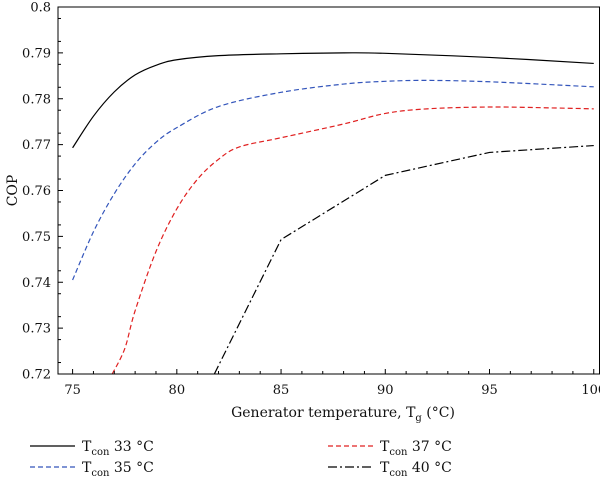 This screenshot has width=600, height=488. Describe the element at coordinates (118, 448) in the screenshot. I see `legend-label-1: Tcon 33 °C` at that location.